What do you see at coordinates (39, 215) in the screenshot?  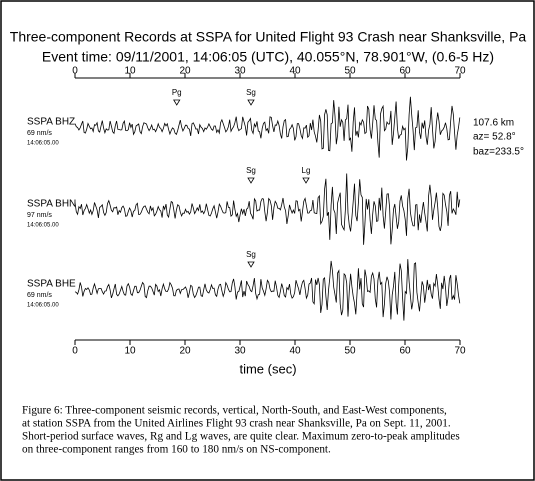 I see `trace-scale: 97 nm/s` at bounding box center [39, 215].